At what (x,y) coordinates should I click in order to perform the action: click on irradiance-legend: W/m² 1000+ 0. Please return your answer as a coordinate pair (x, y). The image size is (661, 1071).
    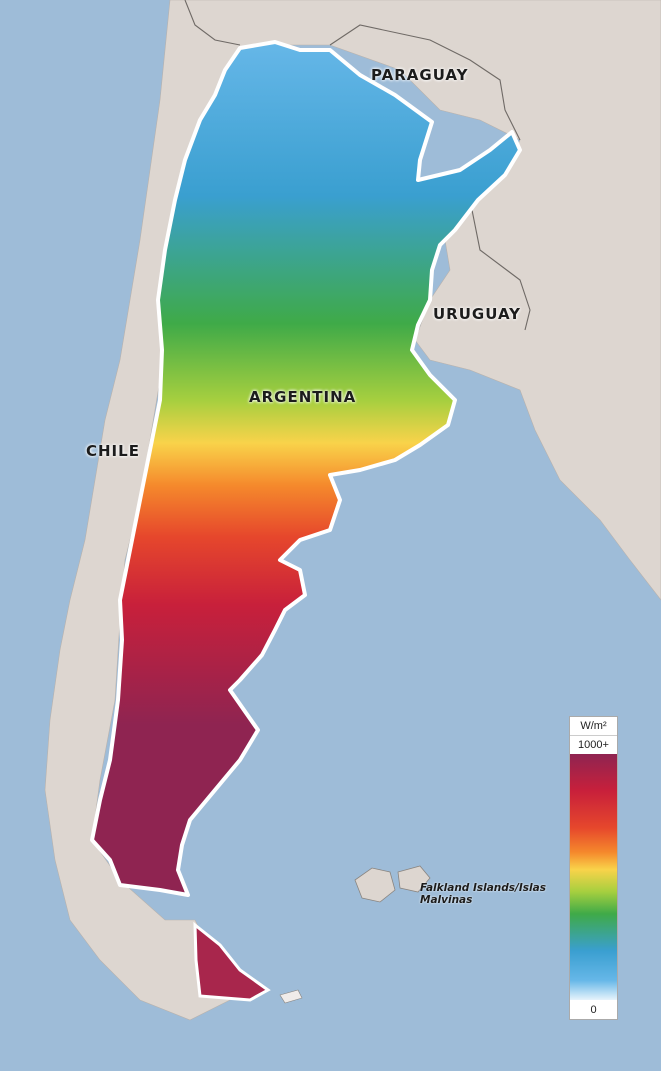
    Looking at the image, I should click on (593, 868).